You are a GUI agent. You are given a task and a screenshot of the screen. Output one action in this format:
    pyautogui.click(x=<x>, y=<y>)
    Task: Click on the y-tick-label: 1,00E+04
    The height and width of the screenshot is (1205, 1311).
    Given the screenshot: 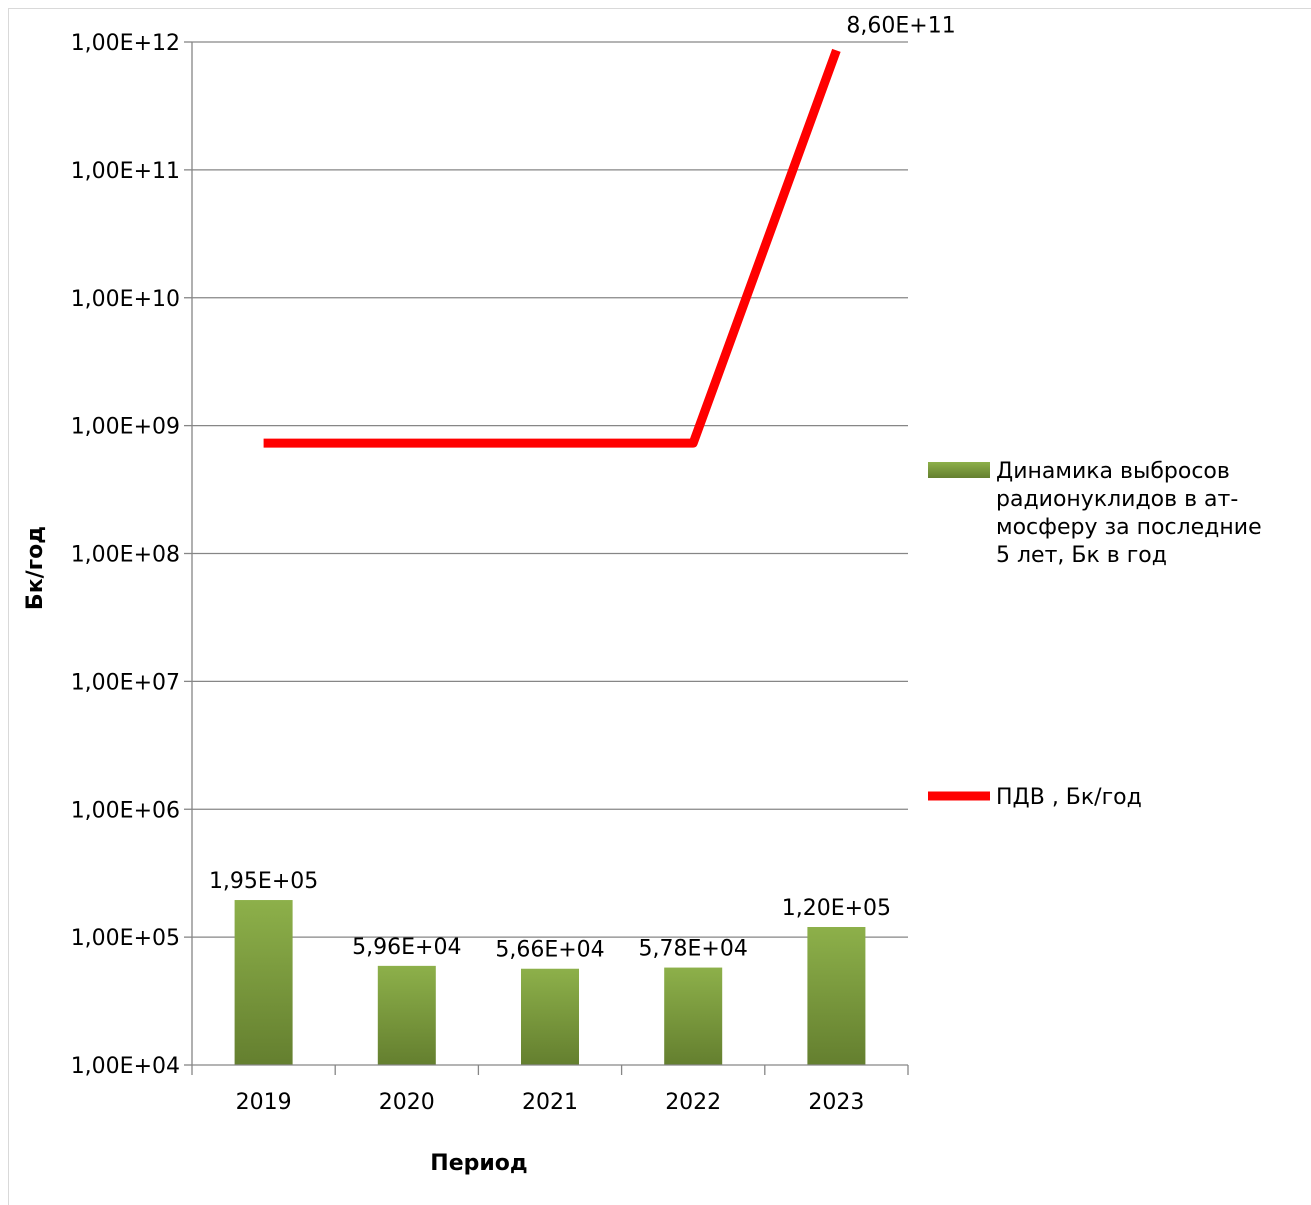 What is the action you would take?
    pyautogui.click(x=125, y=1066)
    